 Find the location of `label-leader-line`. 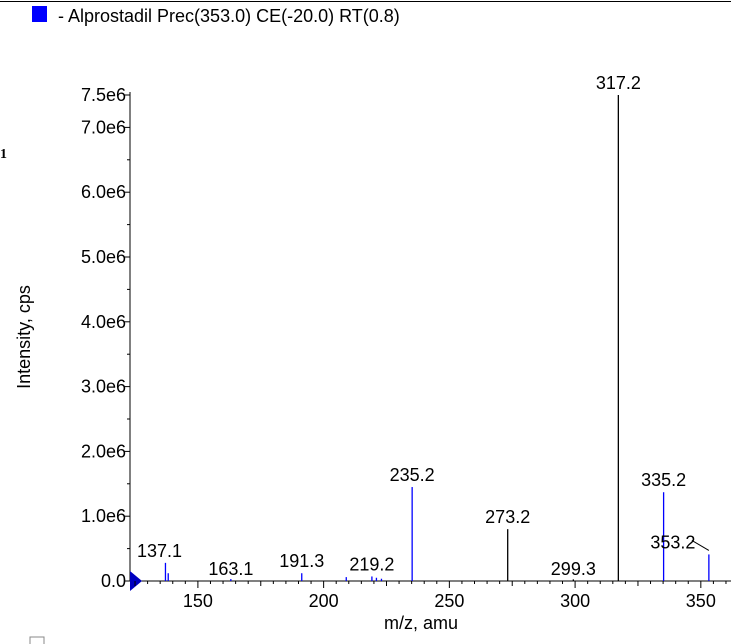

label-leader-line is located at coordinates (700, 545).